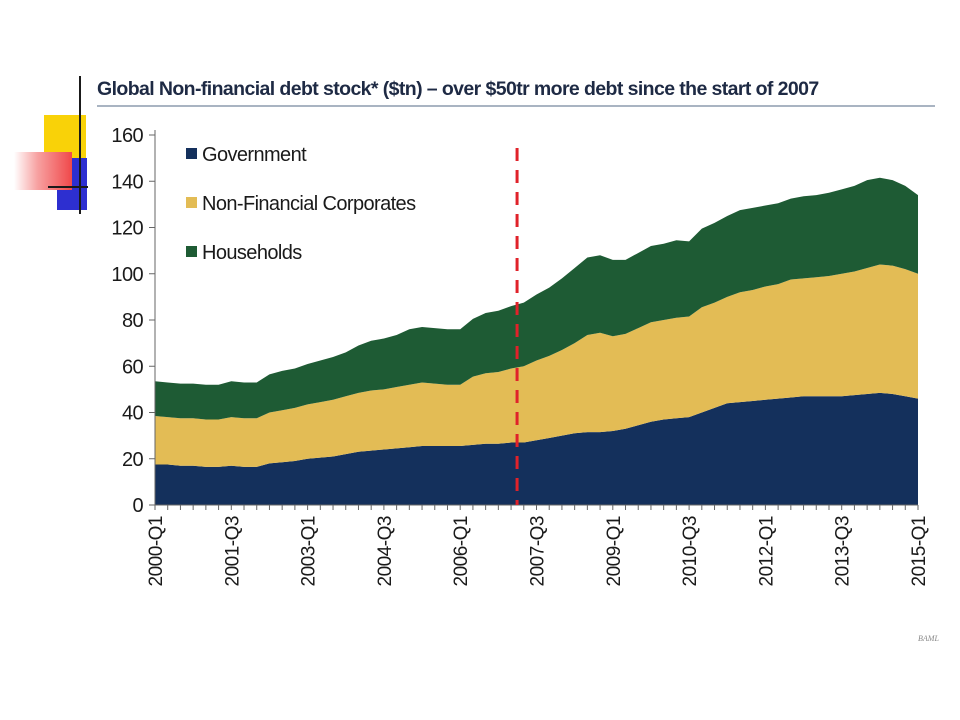 This screenshot has height=720, width=960. What do you see at coordinates (843, 551) in the screenshot?
I see `x-tick-label: 2013-Q3` at bounding box center [843, 551].